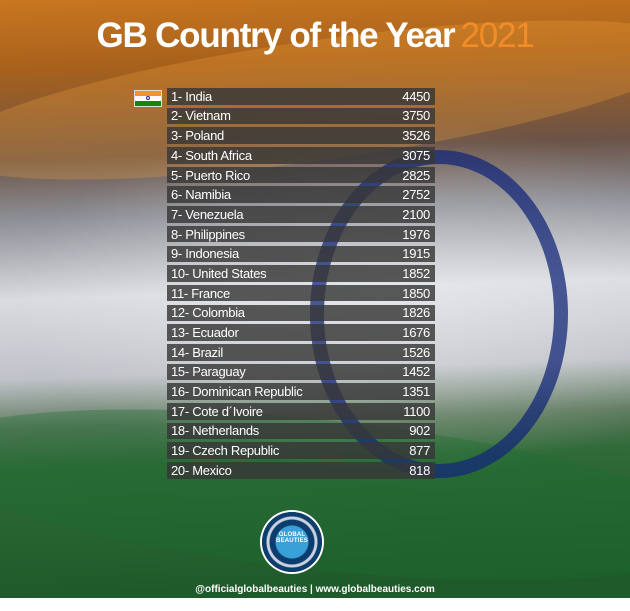 This screenshot has width=630, height=611. What do you see at coordinates (197, 352) in the screenshot?
I see `country-label: 14- Brazil` at bounding box center [197, 352].